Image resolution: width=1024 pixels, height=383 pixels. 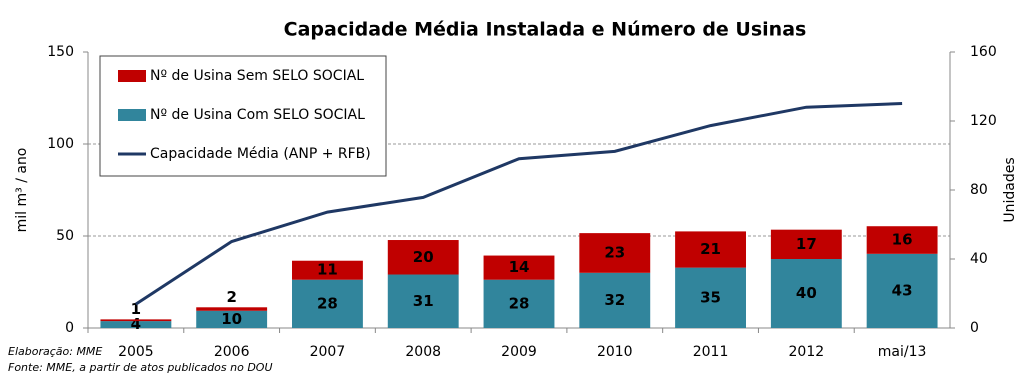 I want to click on data-label: 16, so click(x=902, y=240).